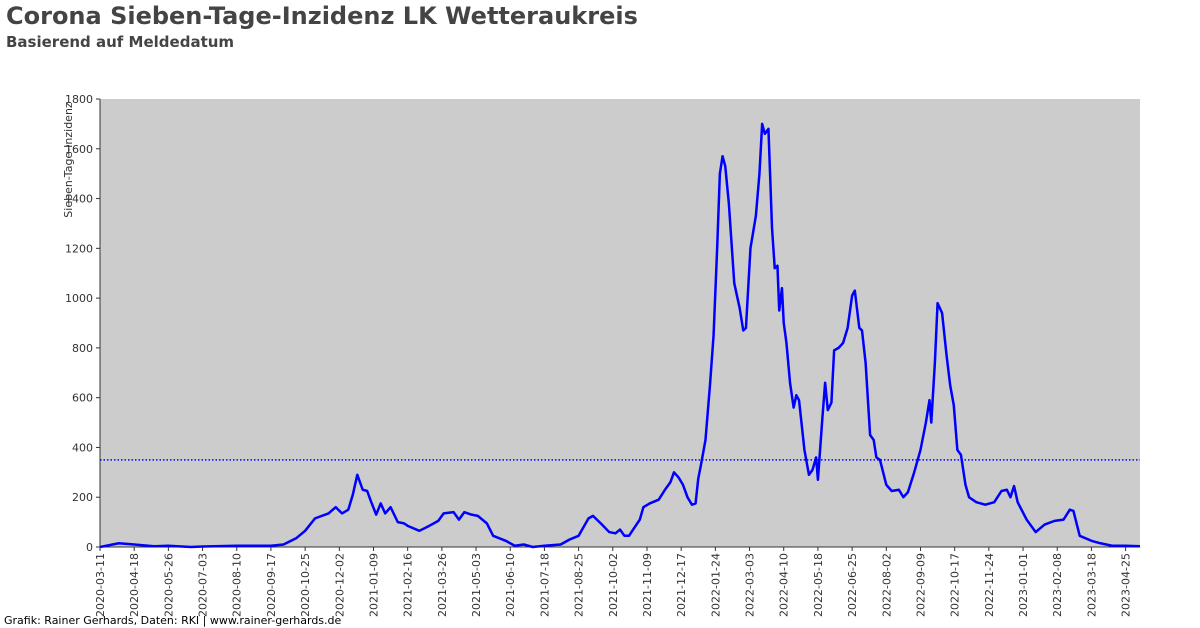  What do you see at coordinates (1057, 585) in the screenshot?
I see `x-tick-label: 2023-02-08` at bounding box center [1057, 585].